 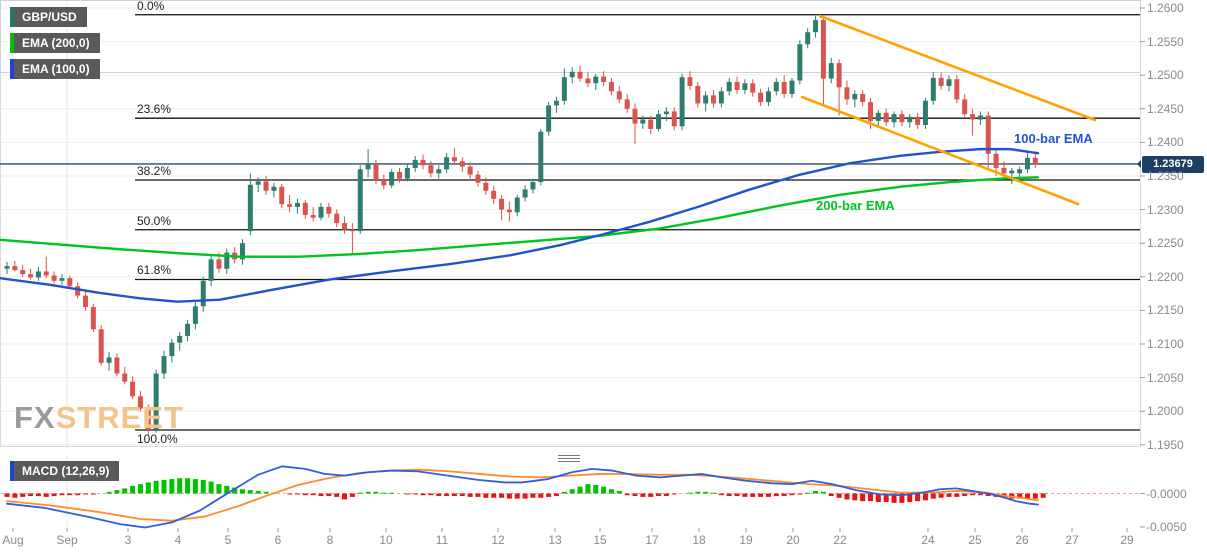 I want to click on time-axis-label: 4, so click(x=178, y=540).